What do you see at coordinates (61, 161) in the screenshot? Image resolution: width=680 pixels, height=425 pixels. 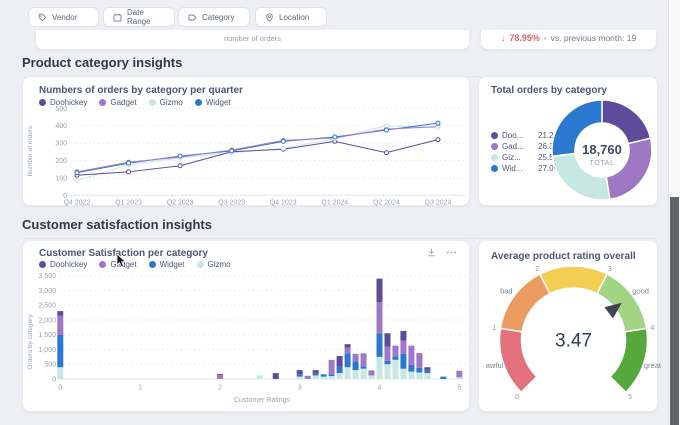 I see `svg-text: 200` at bounding box center [61, 161].